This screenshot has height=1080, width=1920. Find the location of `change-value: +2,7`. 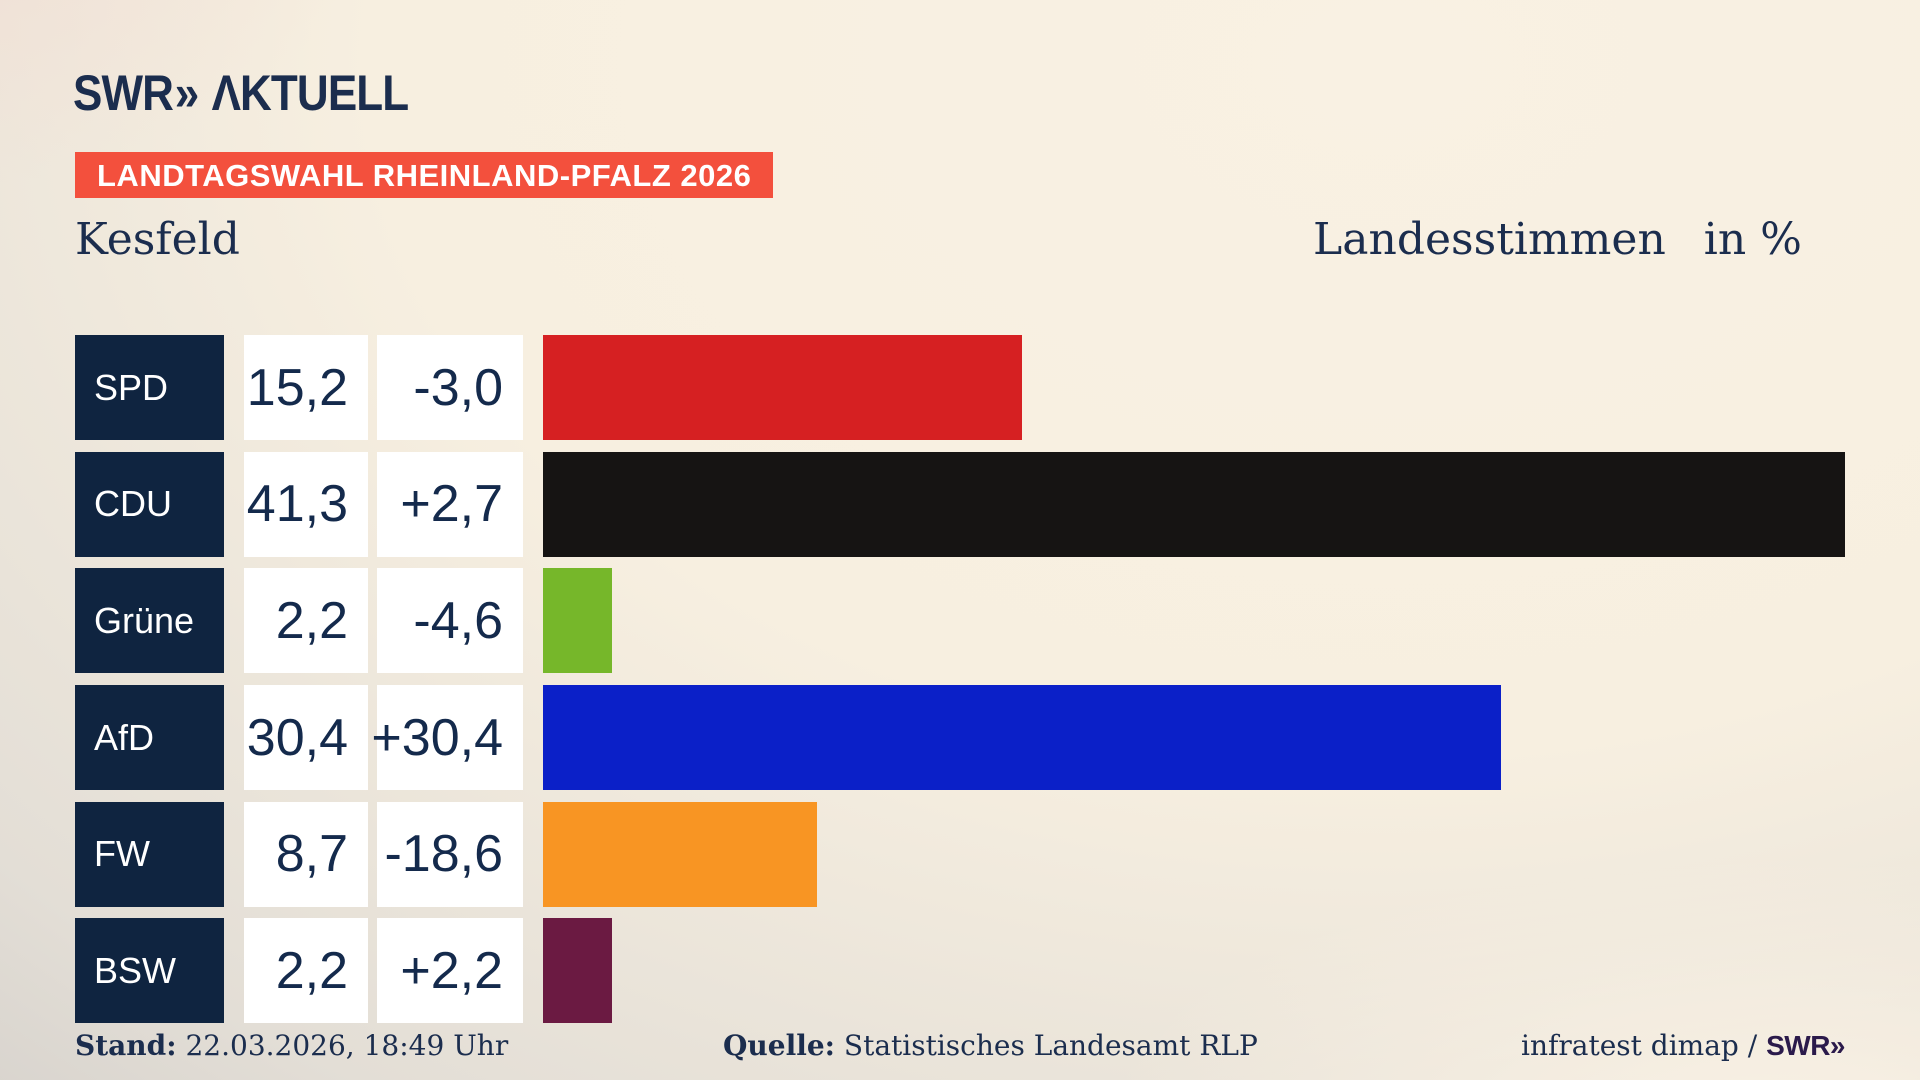

change-value: +2,7 is located at coordinates (451, 504).